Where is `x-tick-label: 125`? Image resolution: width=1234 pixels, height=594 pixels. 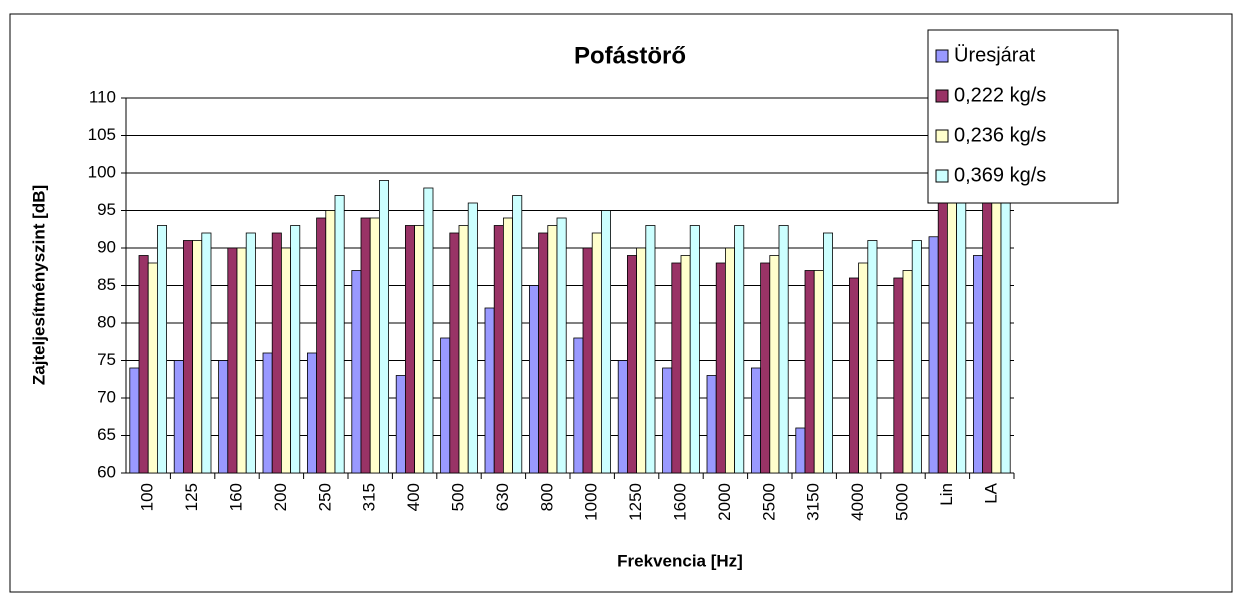 x-tick-label: 125 is located at coordinates (191, 497).